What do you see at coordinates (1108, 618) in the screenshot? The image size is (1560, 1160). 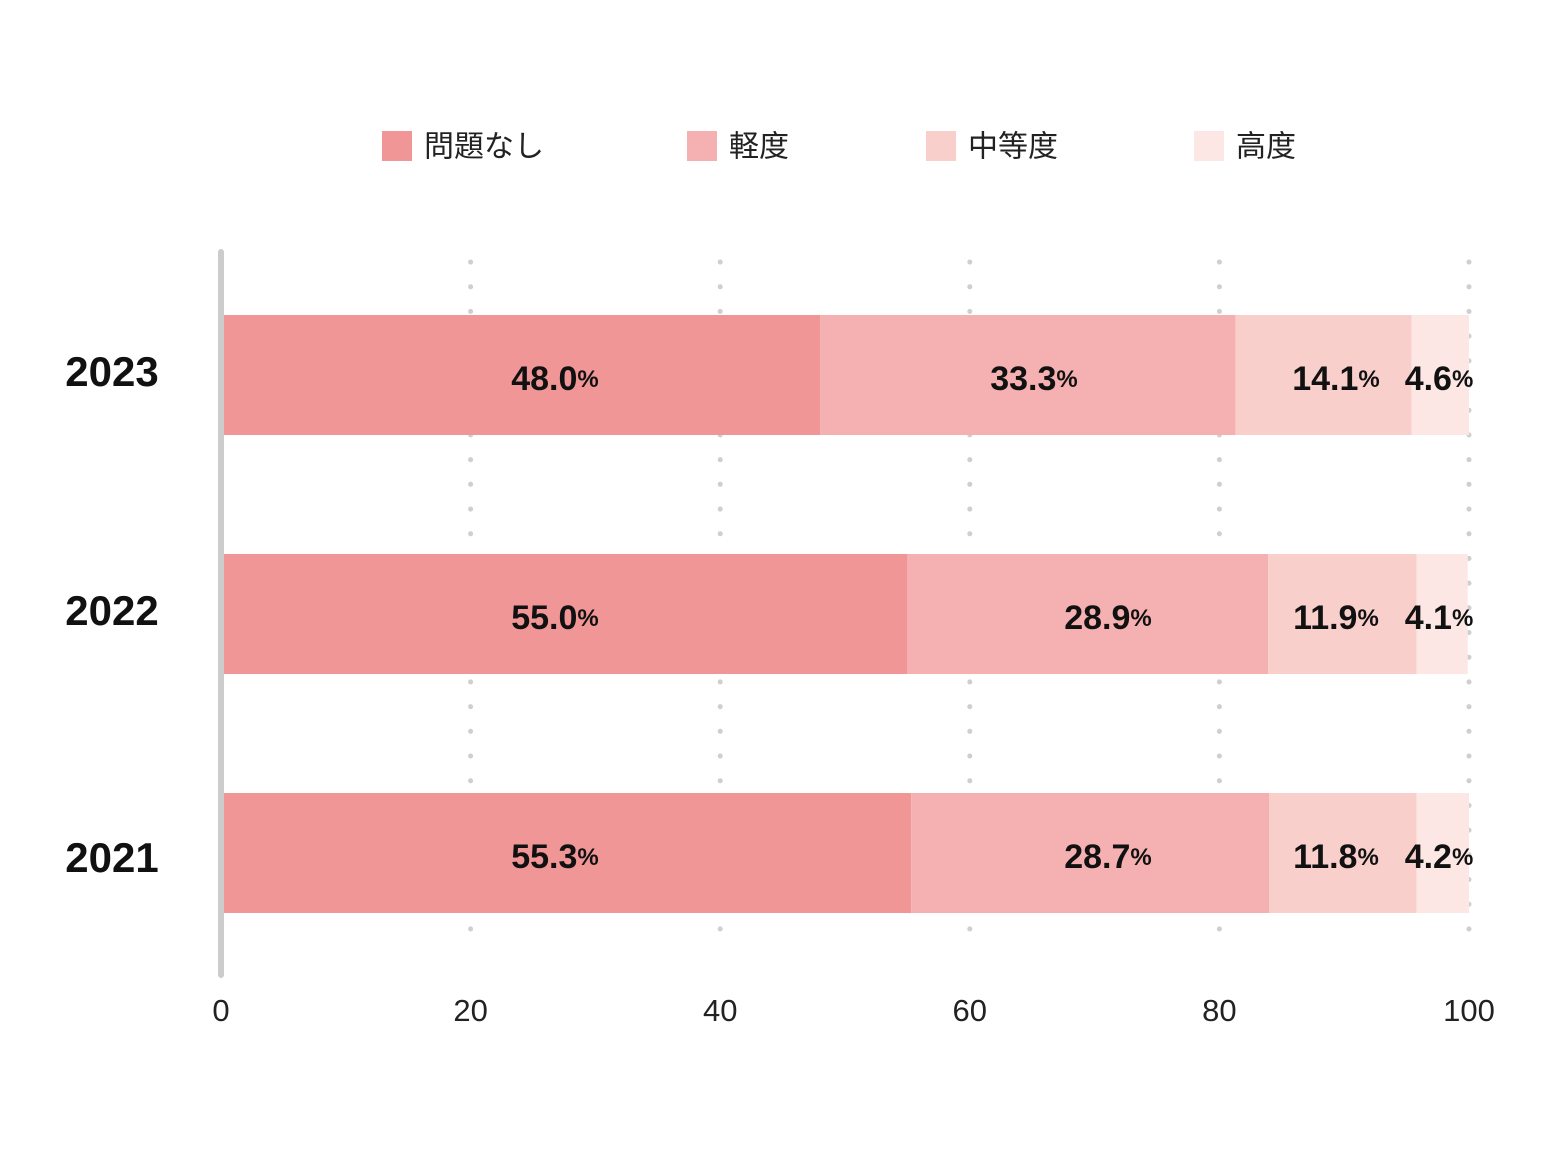 I see `data-label-2022-1: 28.9%` at bounding box center [1108, 618].